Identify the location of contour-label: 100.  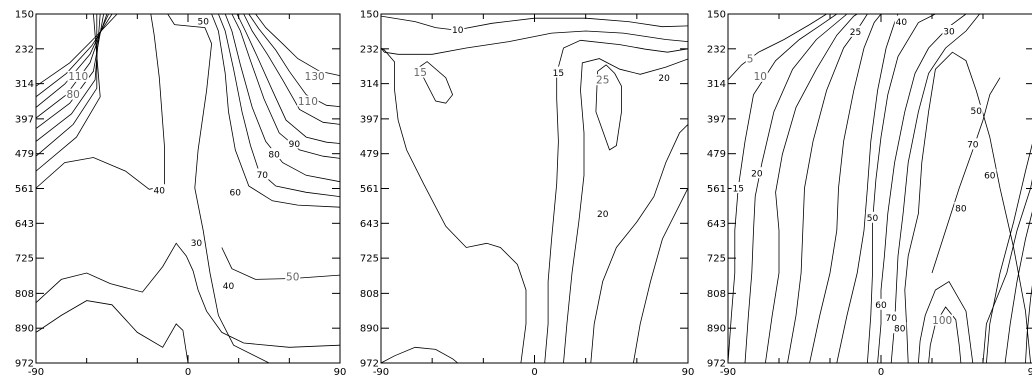
(942, 321).